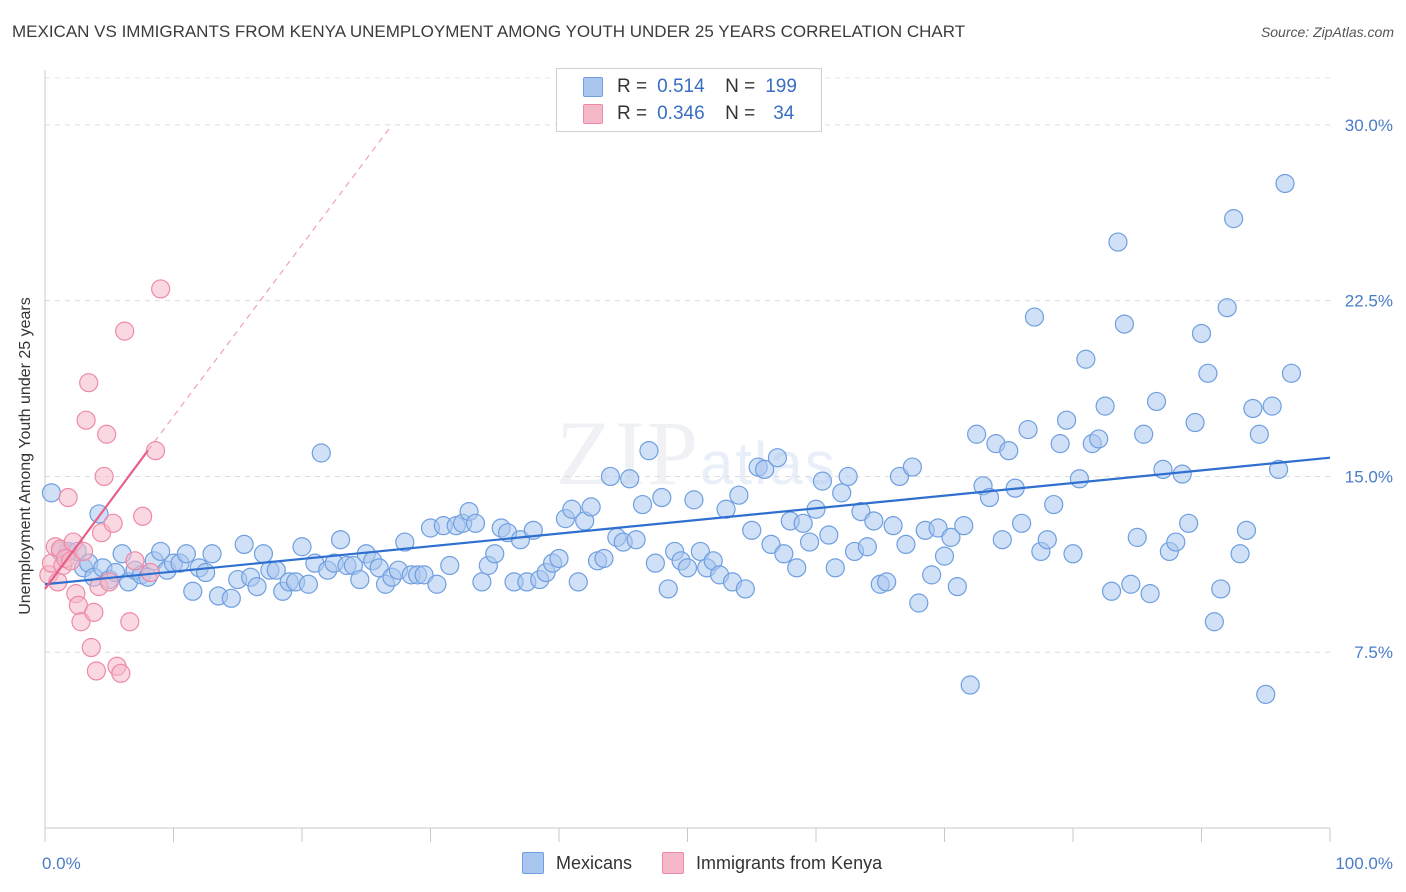 The width and height of the screenshot is (1406, 892). Describe the element at coordinates (593, 114) in the screenshot. I see `legend-swatch-kenya` at that location.